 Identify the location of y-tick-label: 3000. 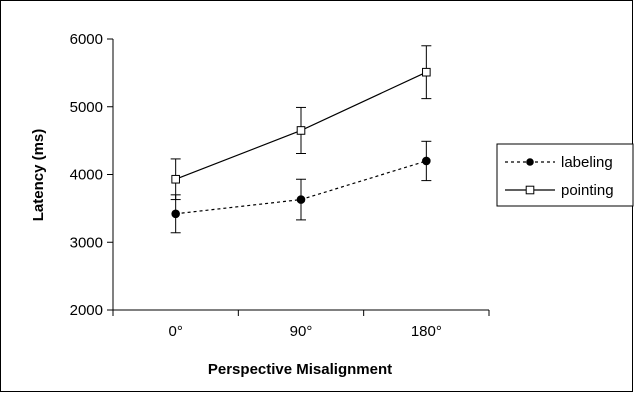
(86, 242).